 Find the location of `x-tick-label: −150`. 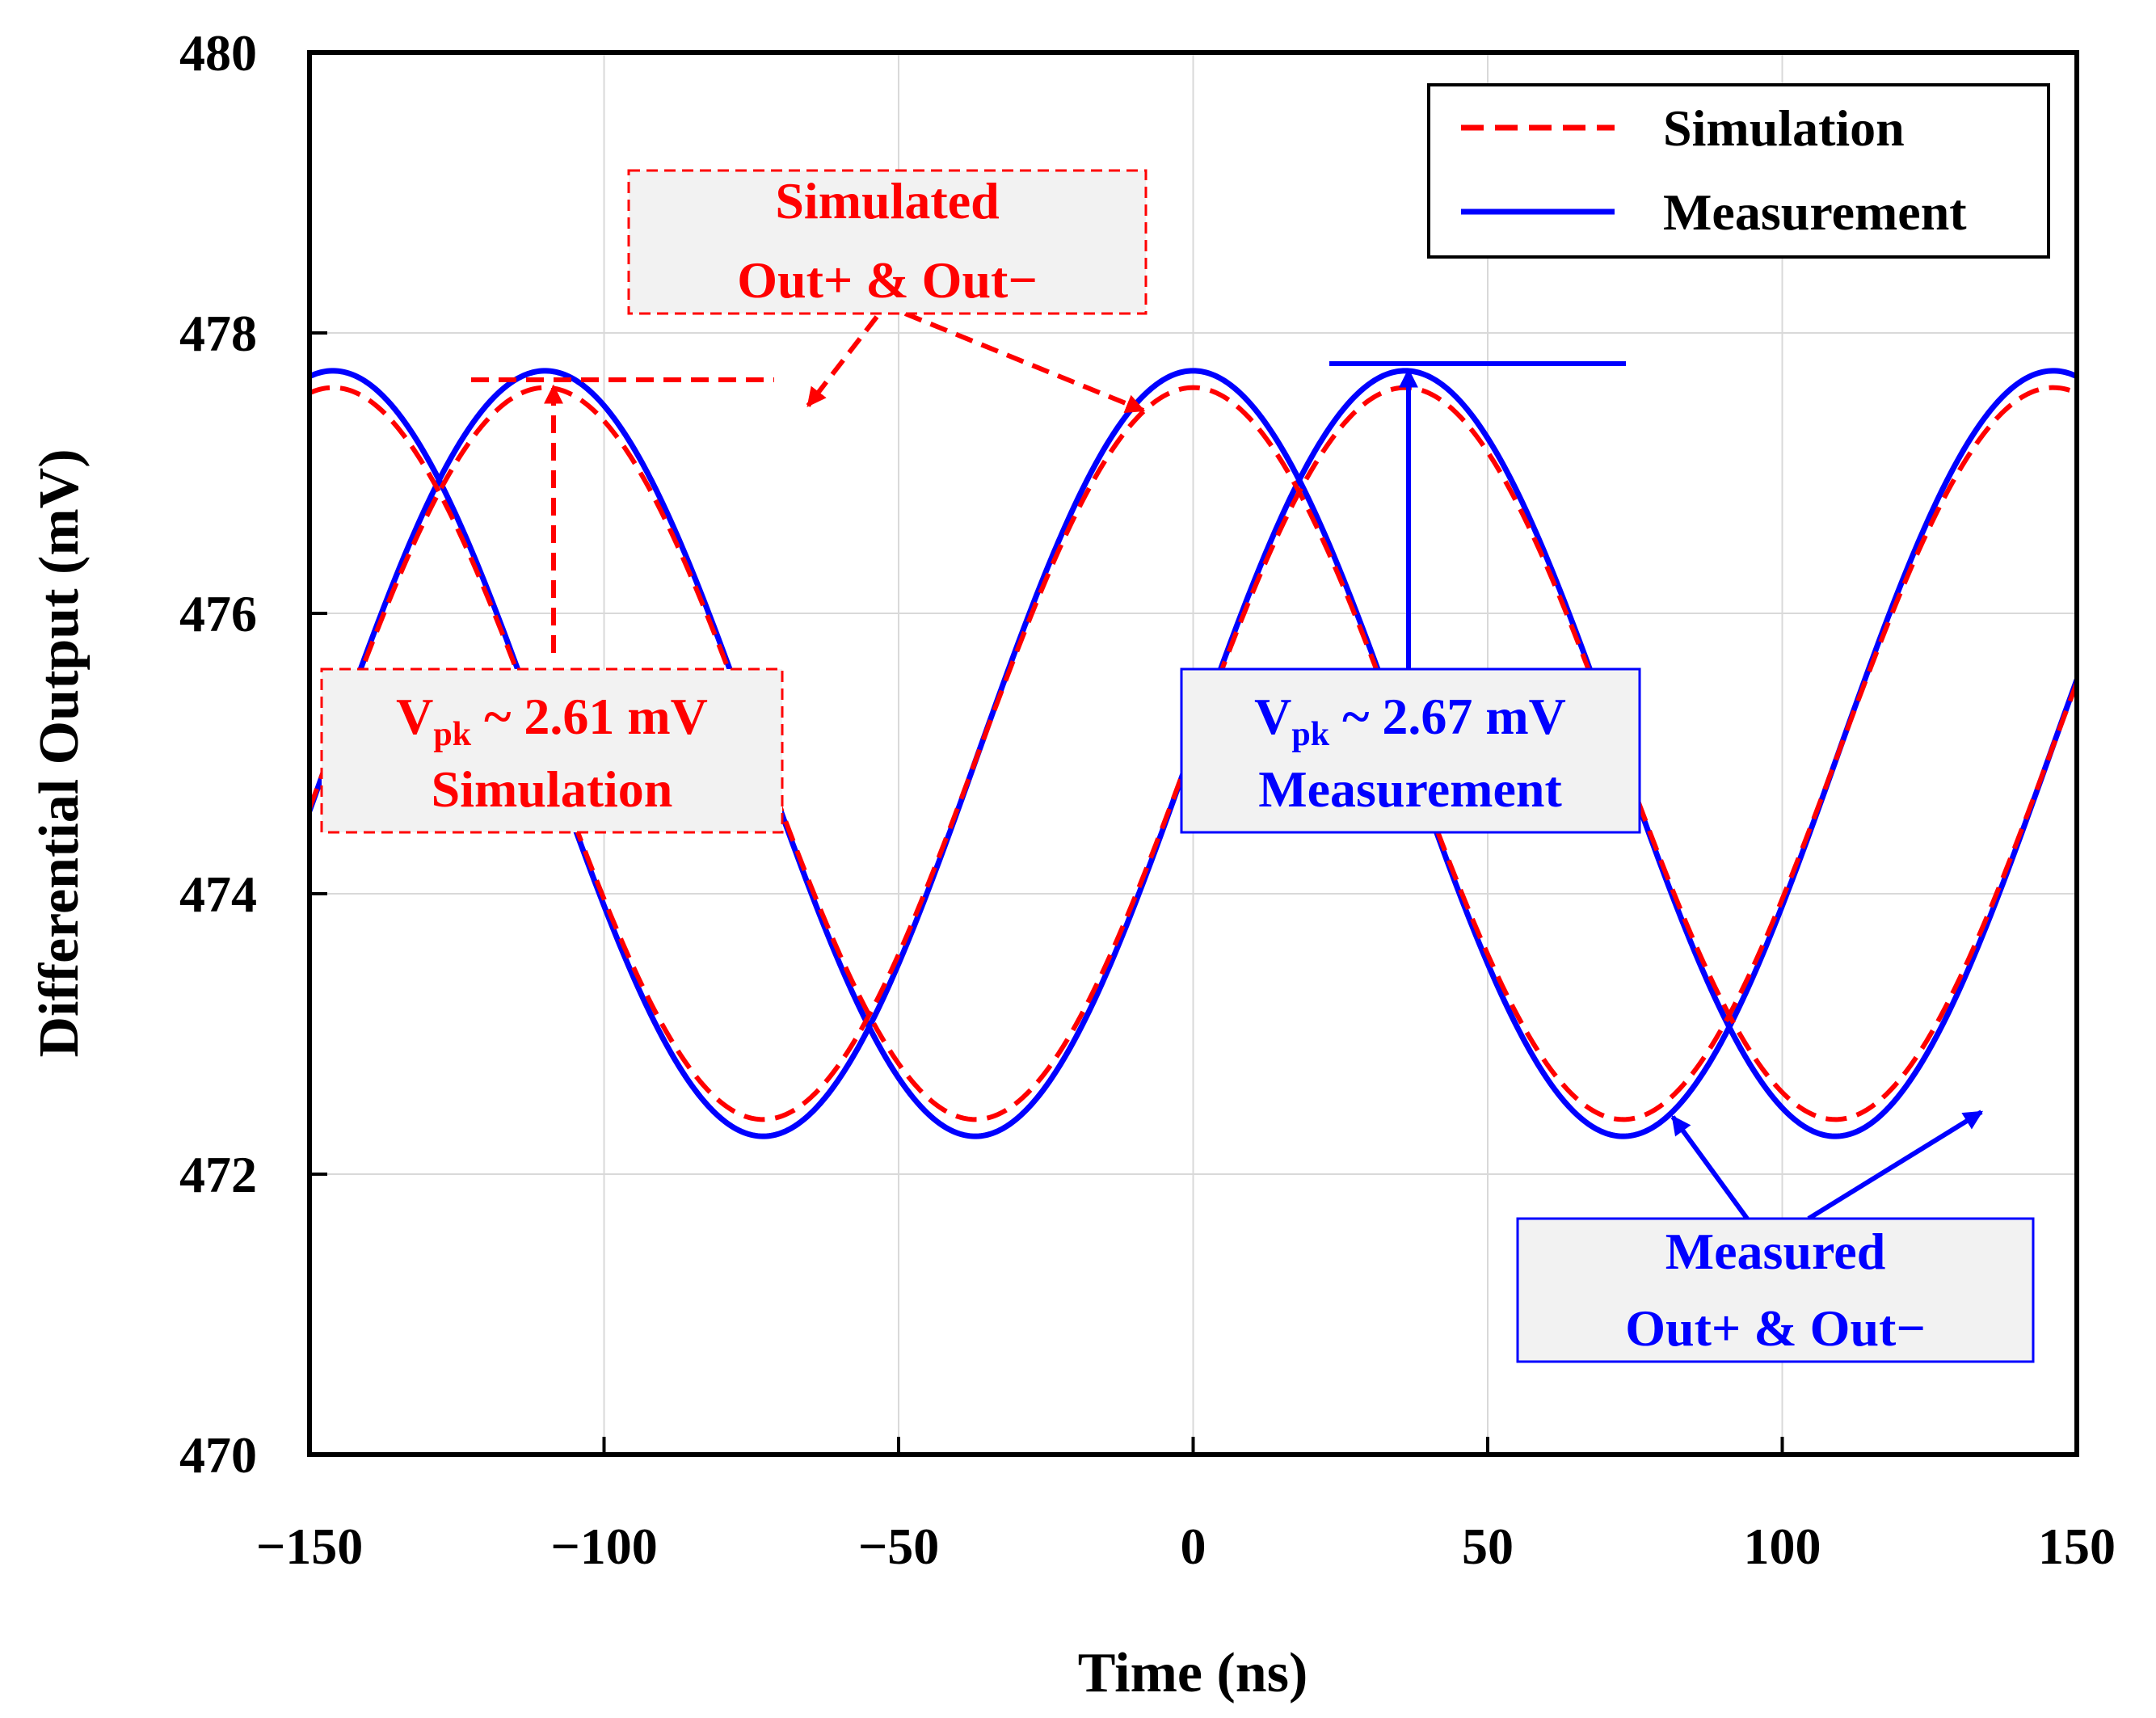

x-tick-label: −150 is located at coordinates (309, 1546).